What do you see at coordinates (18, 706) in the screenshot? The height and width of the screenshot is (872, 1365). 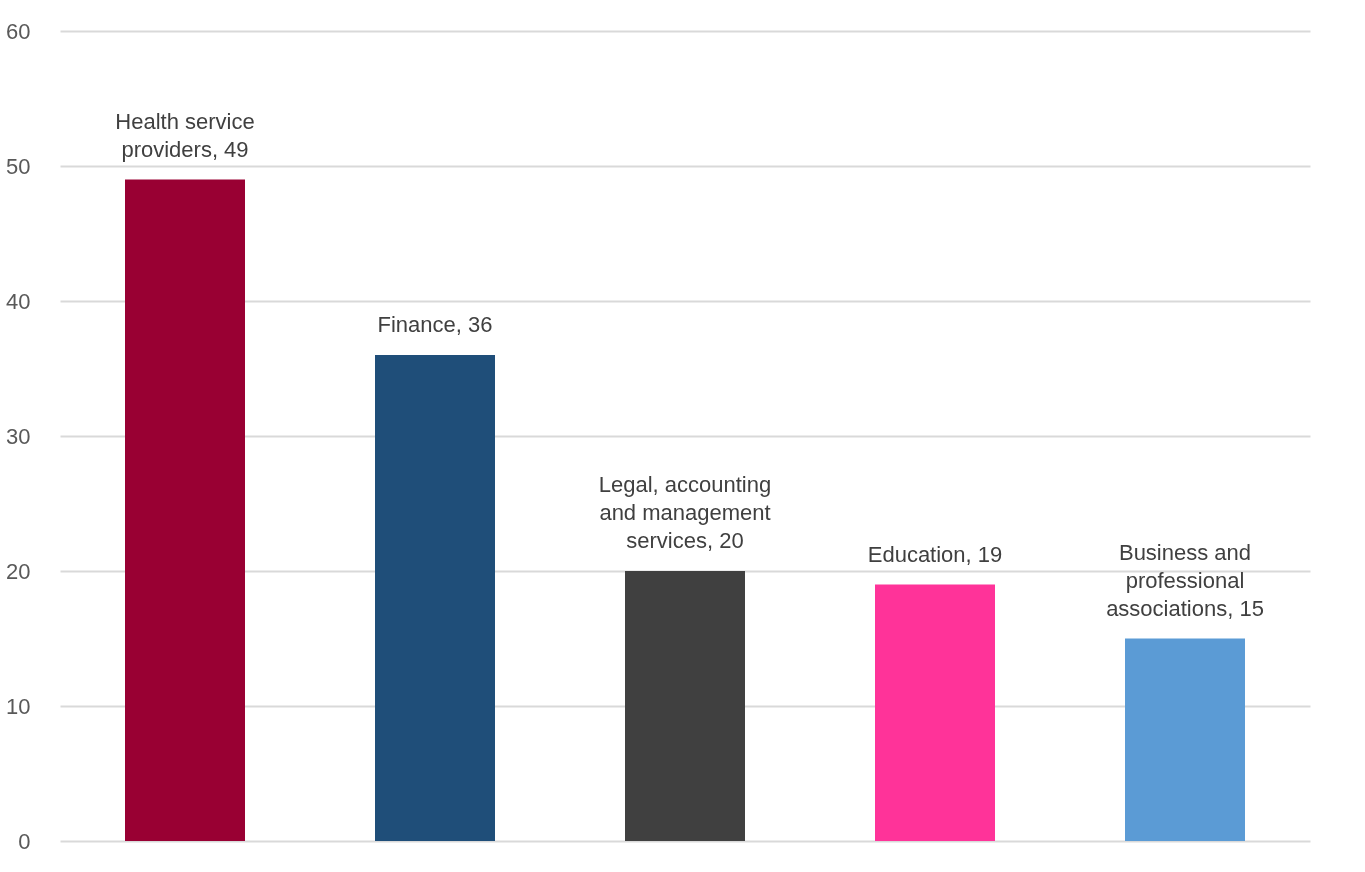 I see `y-tick-label: 10` at bounding box center [18, 706].